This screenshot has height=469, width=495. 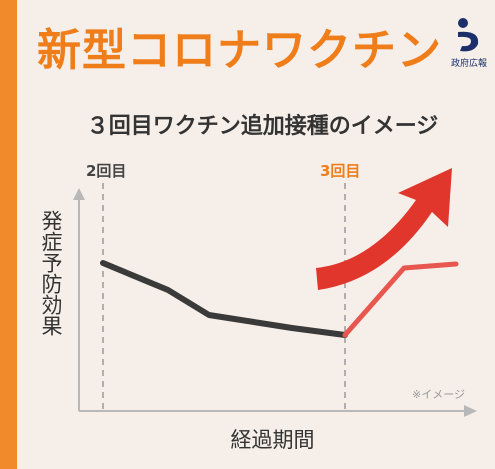 I want to click on image-note: ※イメージ, so click(x=438, y=394).